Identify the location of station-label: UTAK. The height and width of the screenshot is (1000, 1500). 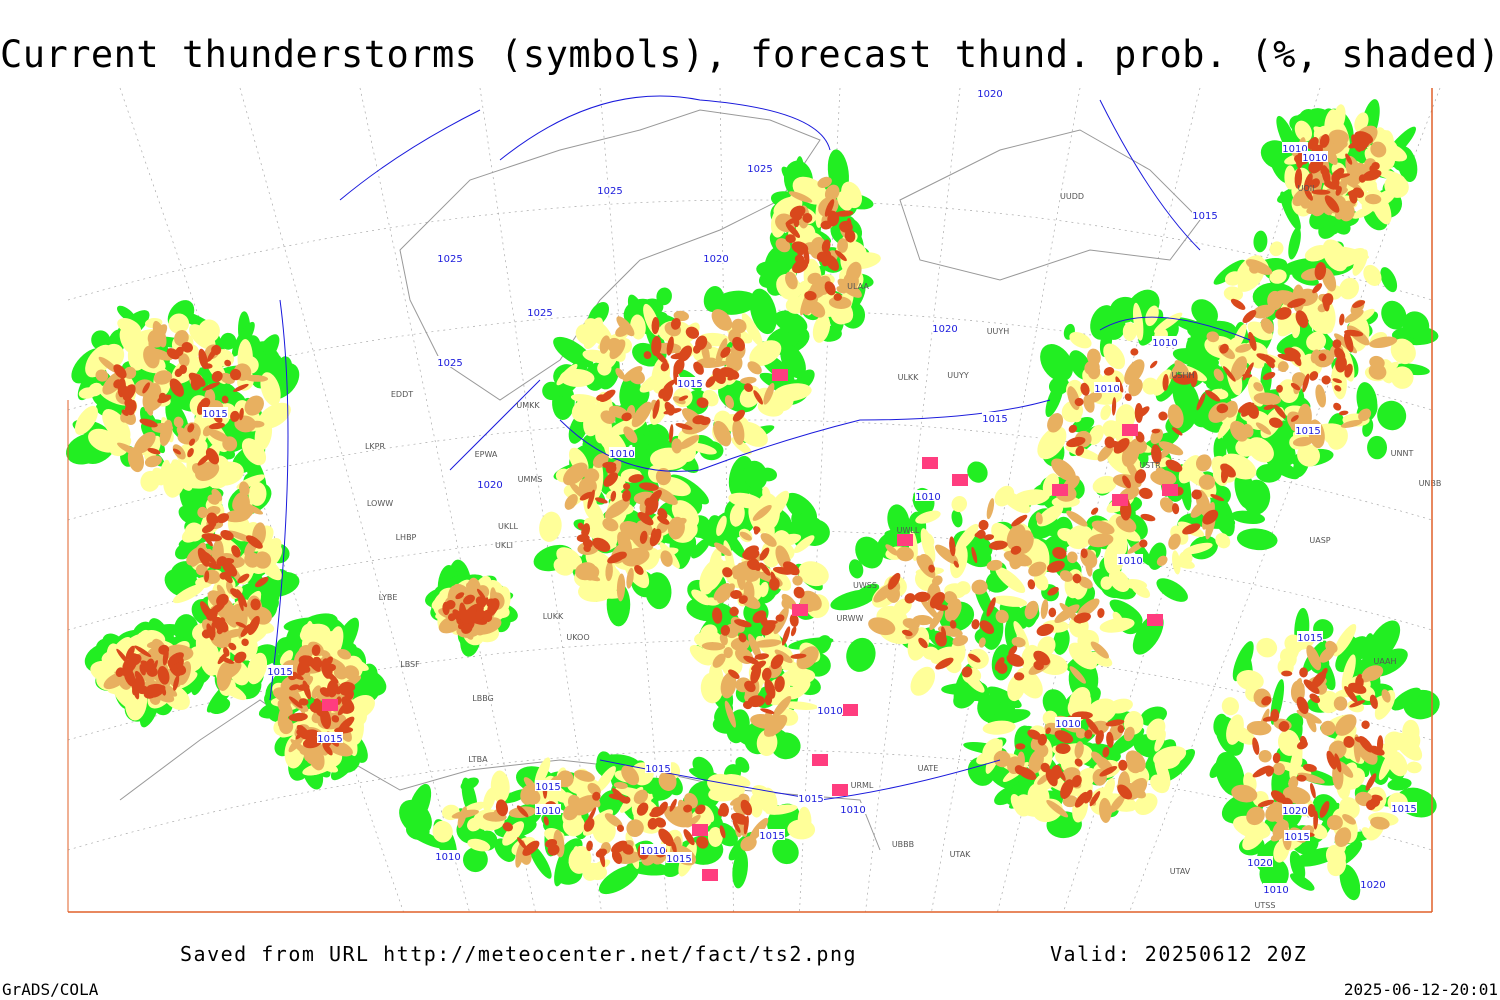
(961, 854).